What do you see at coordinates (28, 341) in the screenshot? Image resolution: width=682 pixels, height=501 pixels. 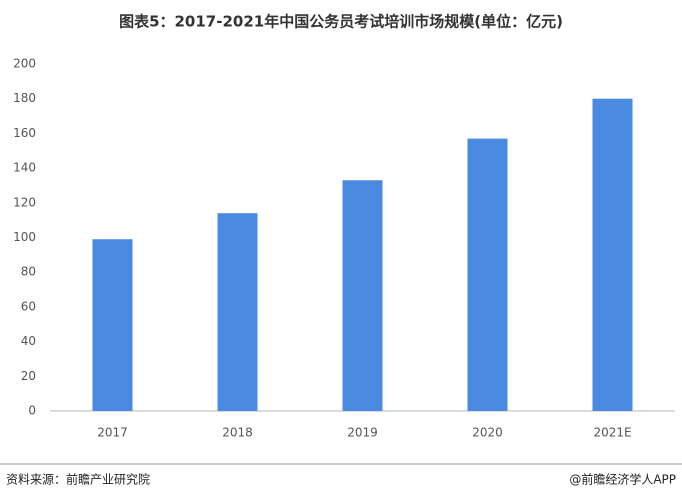 I see `y-tick-label: 40` at bounding box center [28, 341].